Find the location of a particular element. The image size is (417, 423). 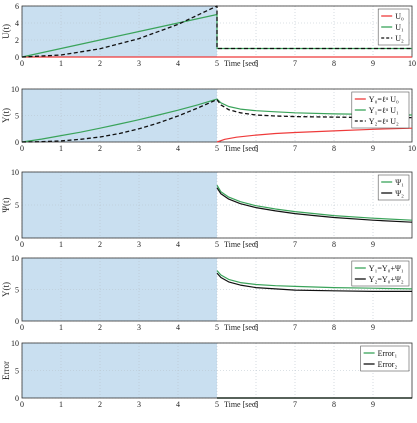

legend-label: U₂ is located at coordinates (399, 38).